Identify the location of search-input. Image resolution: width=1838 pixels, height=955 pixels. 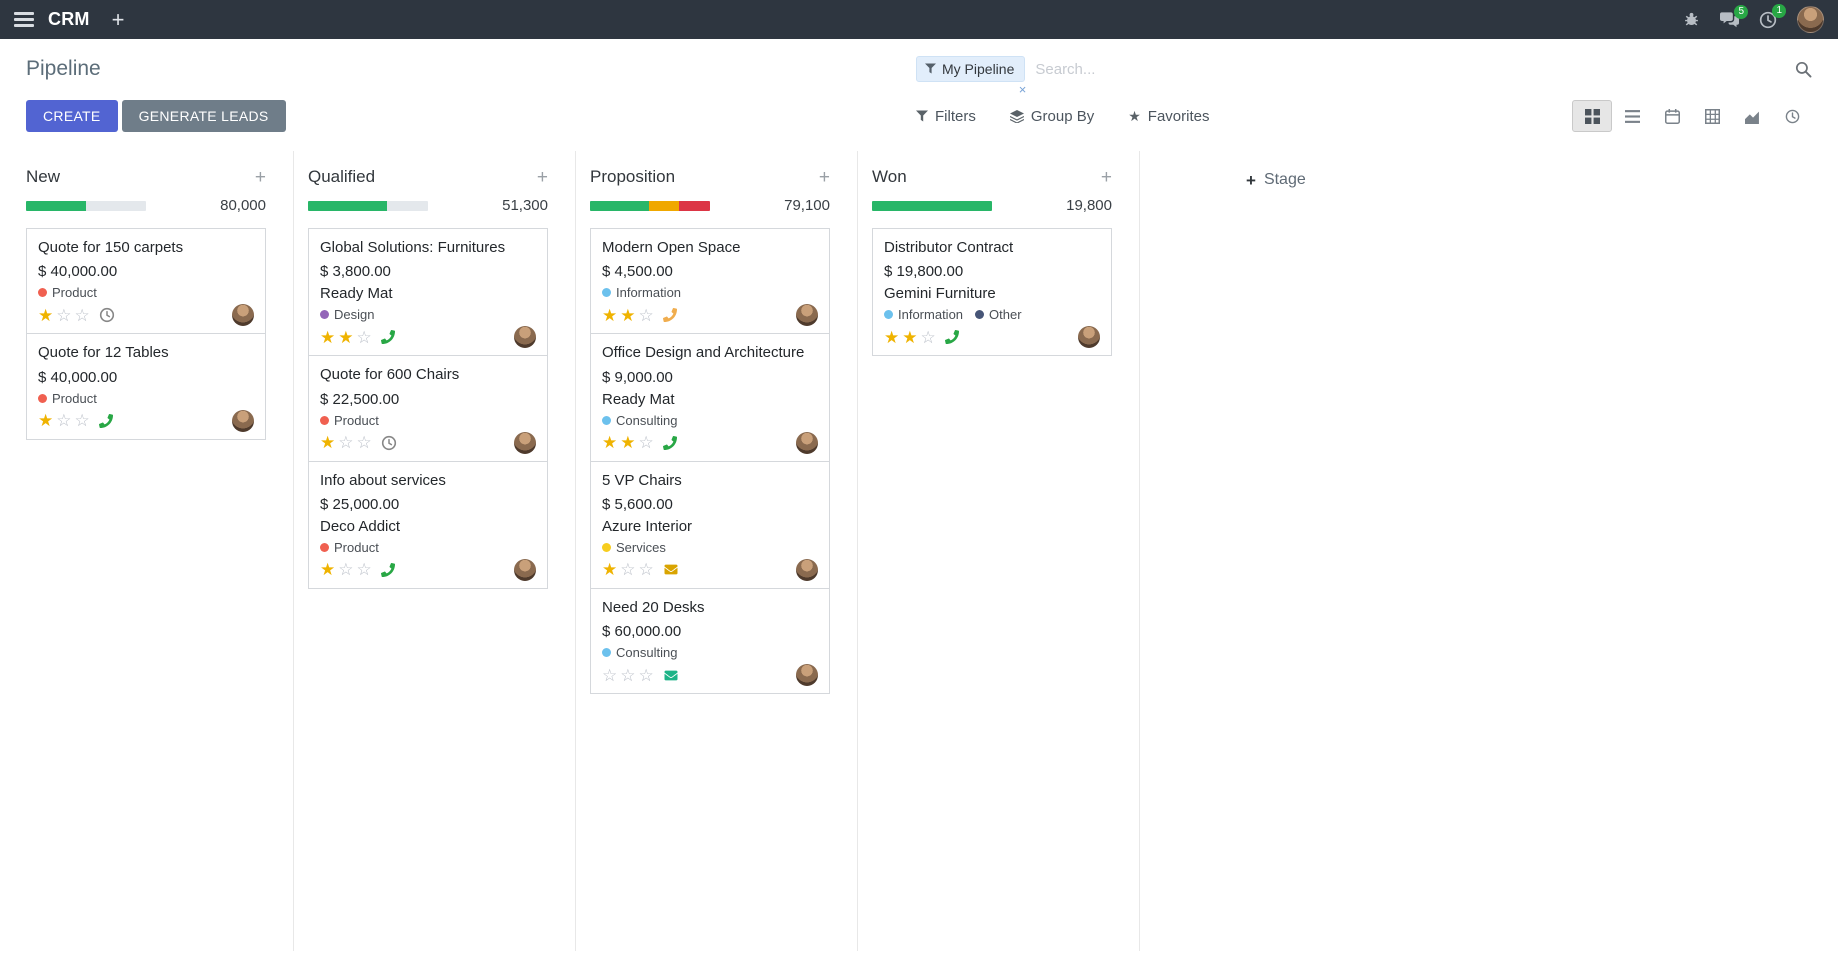
(1410, 69).